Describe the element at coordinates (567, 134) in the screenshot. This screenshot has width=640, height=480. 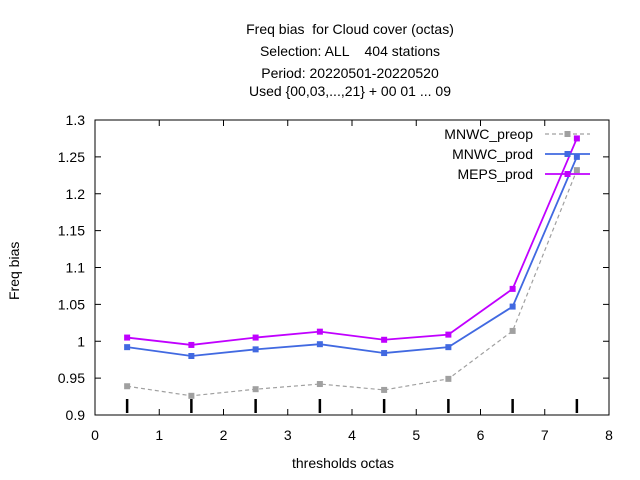
I see `legend-marker-mnwc-preop` at that location.